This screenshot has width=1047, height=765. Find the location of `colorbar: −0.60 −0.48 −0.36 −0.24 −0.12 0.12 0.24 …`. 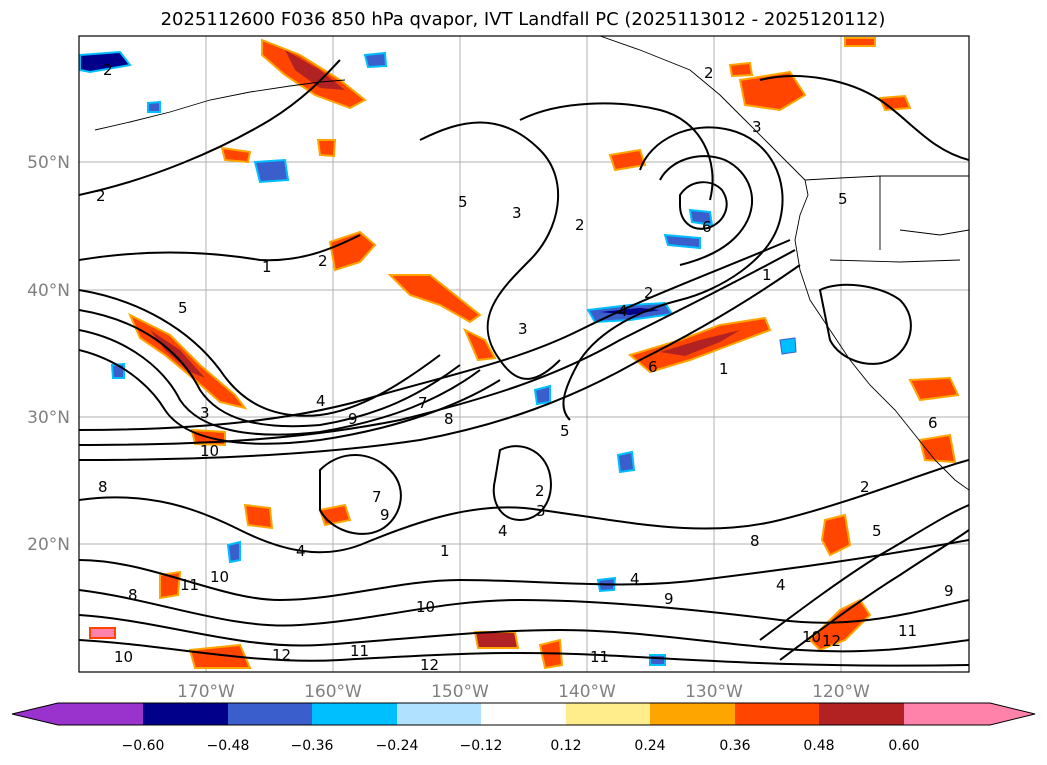

colorbar: −0.60 −0.48 −0.36 −0.24 −0.12 0.12 0.24 … is located at coordinates (523, 728).